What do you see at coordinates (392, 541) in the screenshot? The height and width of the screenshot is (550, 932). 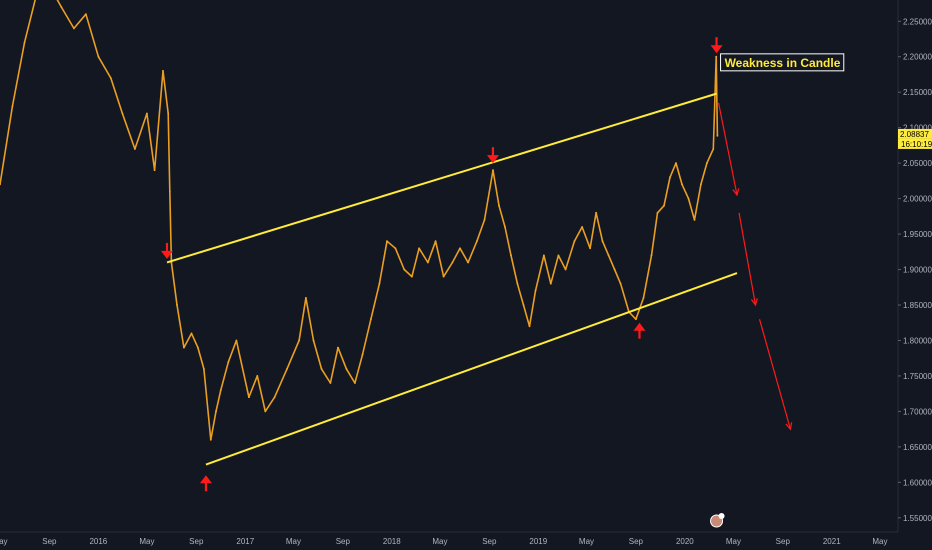 I see `x-tick-label: 2018` at bounding box center [392, 541].